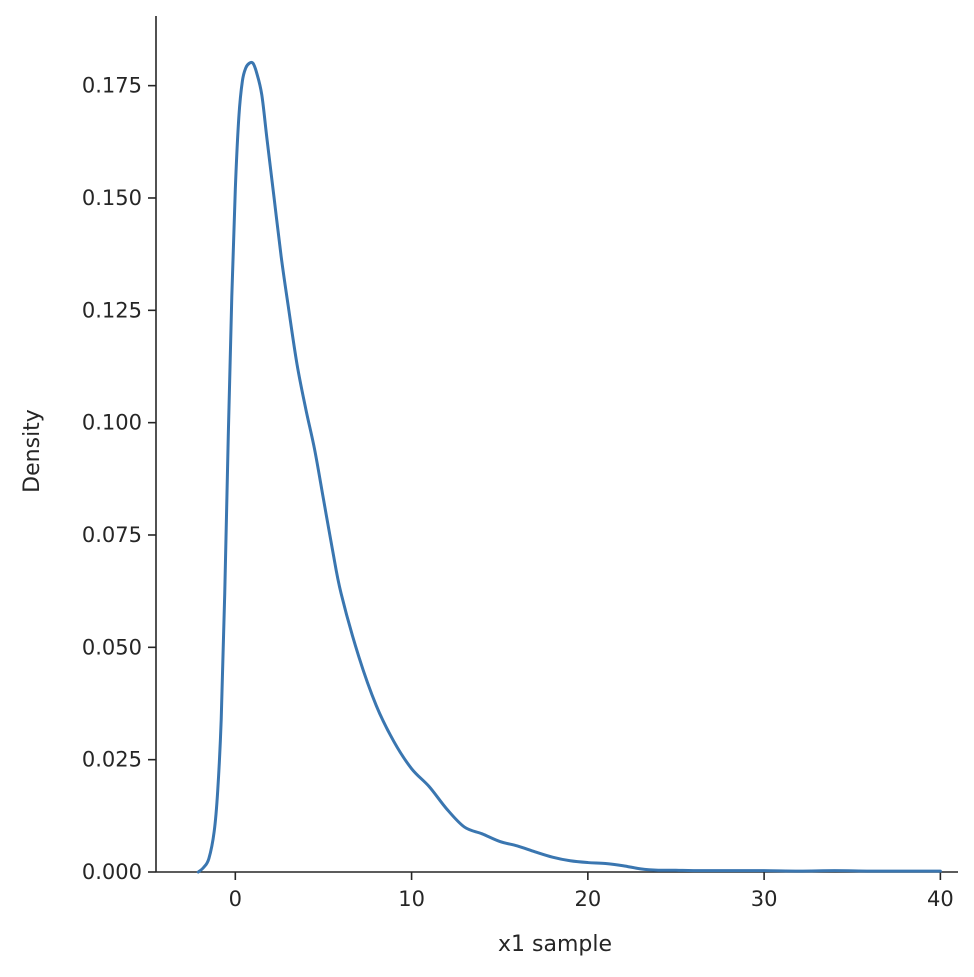  I want to click on x-tick-label: 20, so click(587, 899).